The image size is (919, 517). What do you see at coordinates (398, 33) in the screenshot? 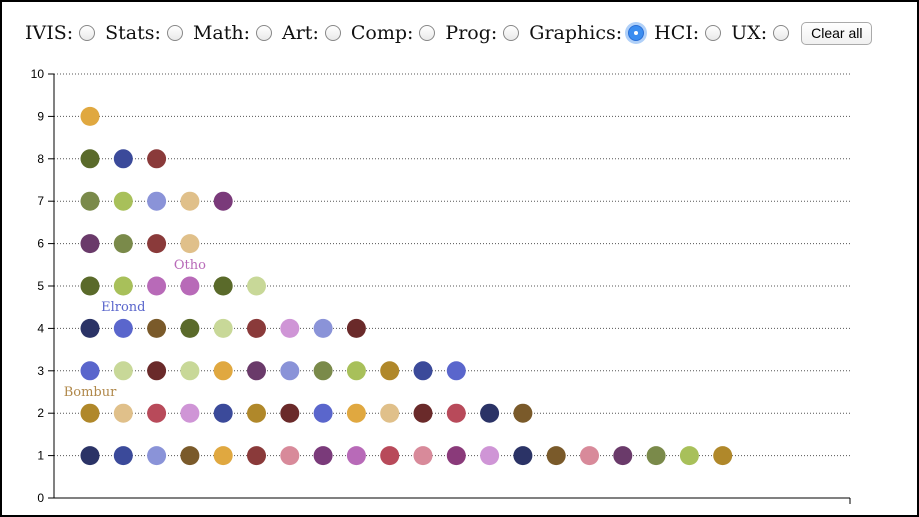
I see `filter-option: Comp:` at bounding box center [398, 33].